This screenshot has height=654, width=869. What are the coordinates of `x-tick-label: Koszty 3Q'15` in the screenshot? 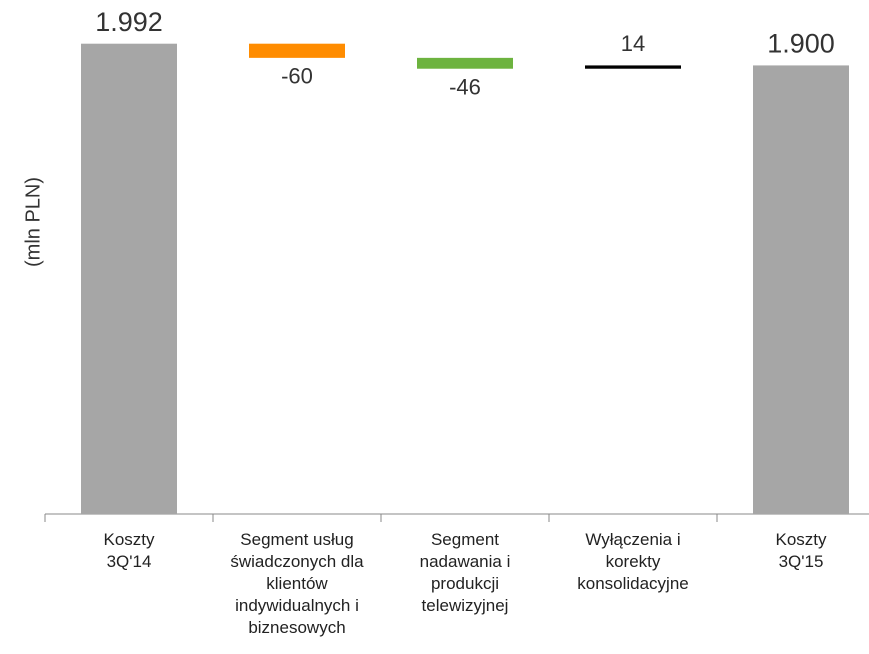 It's located at (801, 550).